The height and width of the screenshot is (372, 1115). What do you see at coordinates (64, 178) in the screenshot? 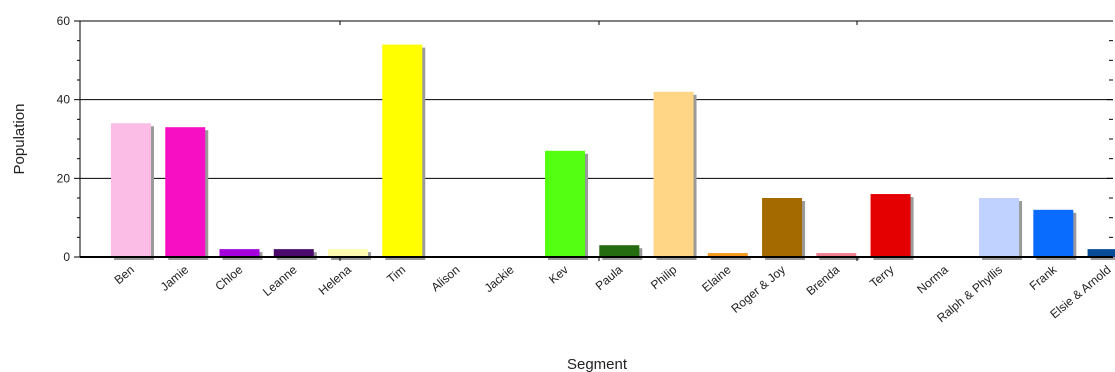
I see `y-tick-label: 20` at bounding box center [64, 178].